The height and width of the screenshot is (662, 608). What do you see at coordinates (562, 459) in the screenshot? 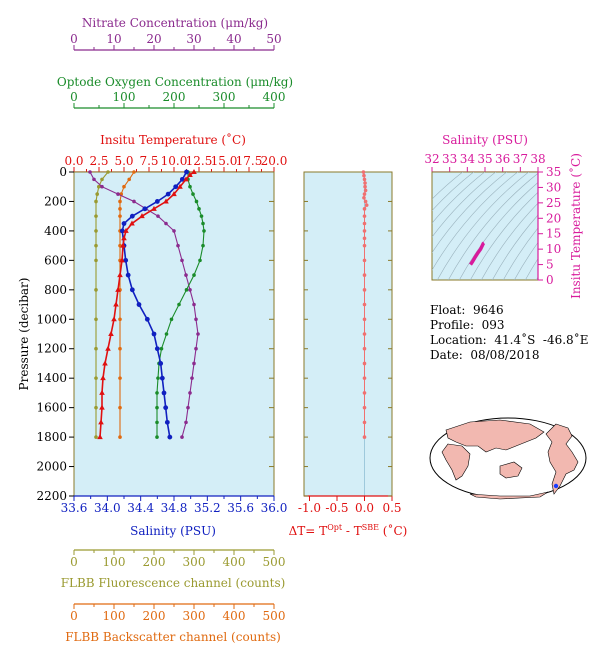
I see `map-land-americas` at bounding box center [562, 459].